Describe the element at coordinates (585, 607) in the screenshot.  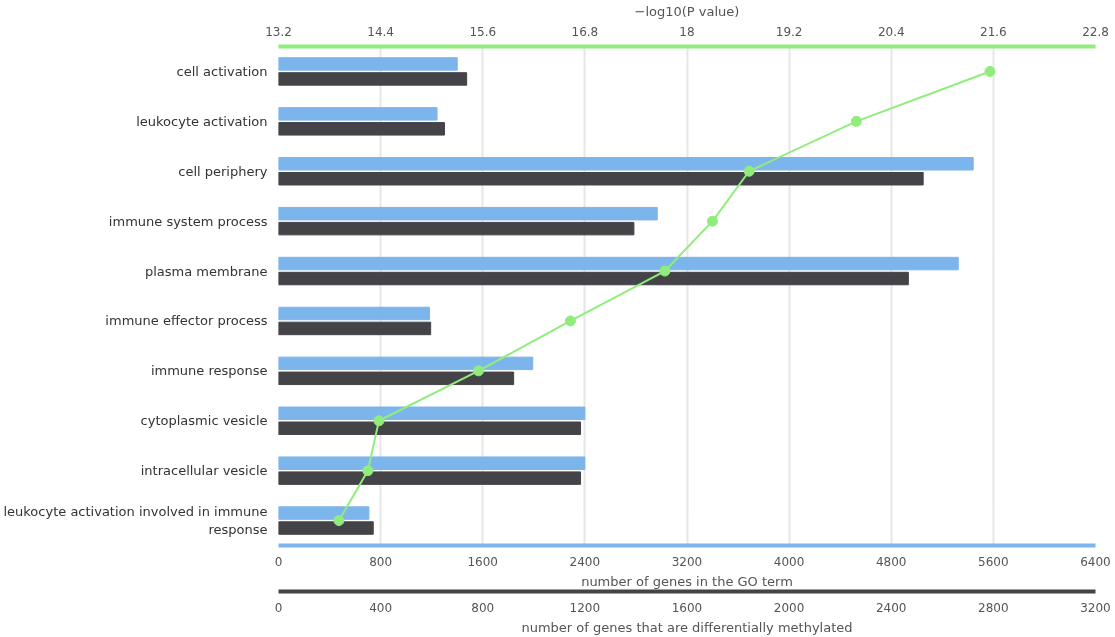
I see `x-tick-label: 1200` at that location.